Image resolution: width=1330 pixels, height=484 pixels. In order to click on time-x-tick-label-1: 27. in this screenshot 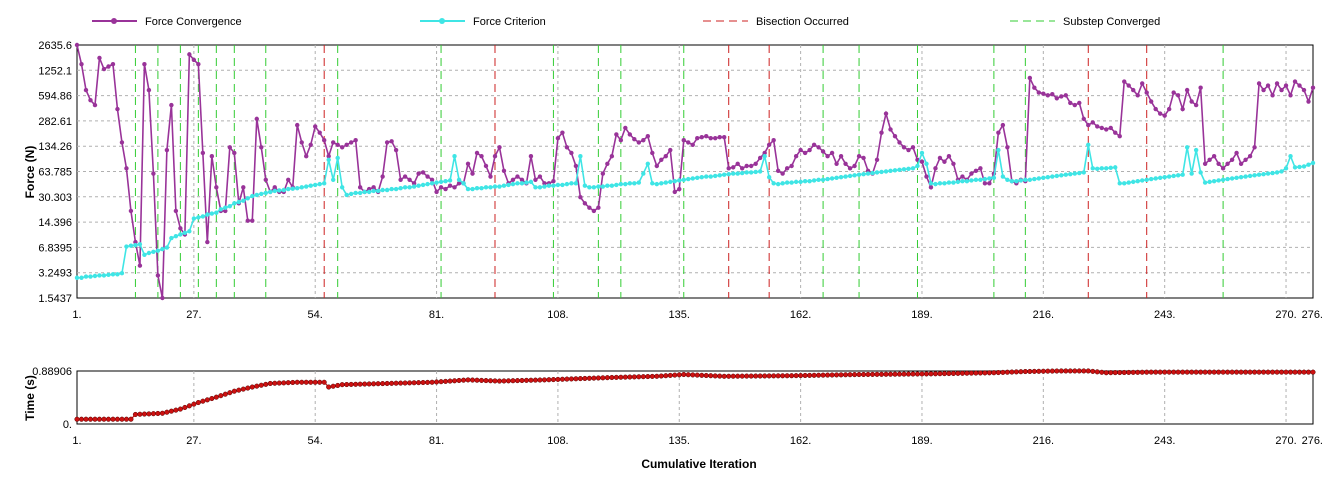, I will do `click(193, 441)`.